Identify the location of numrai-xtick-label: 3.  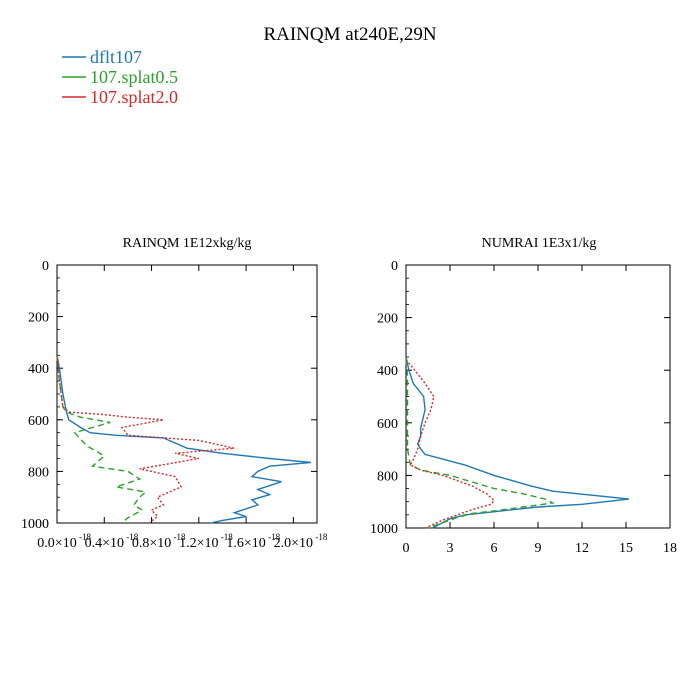
(450, 548).